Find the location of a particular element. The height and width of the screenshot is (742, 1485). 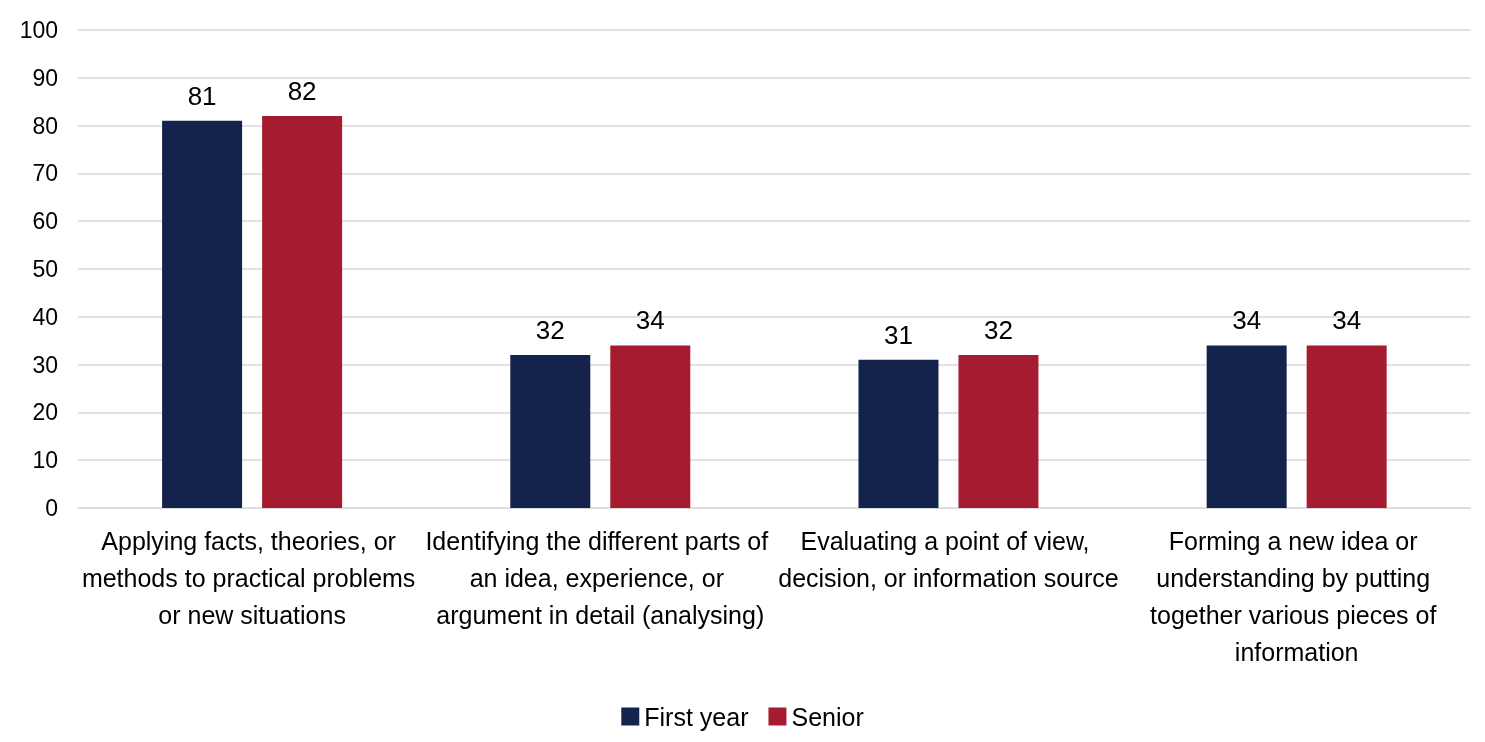

y-tick-label: 0 is located at coordinates (51, 508).